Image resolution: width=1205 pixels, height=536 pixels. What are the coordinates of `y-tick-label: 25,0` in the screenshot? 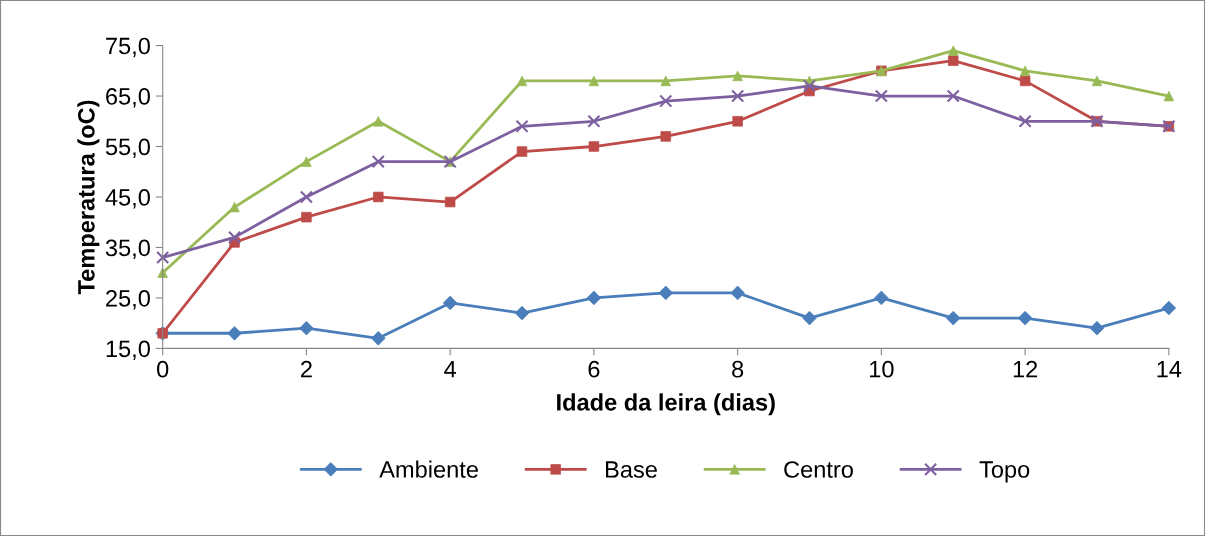 It's located at (128, 299).